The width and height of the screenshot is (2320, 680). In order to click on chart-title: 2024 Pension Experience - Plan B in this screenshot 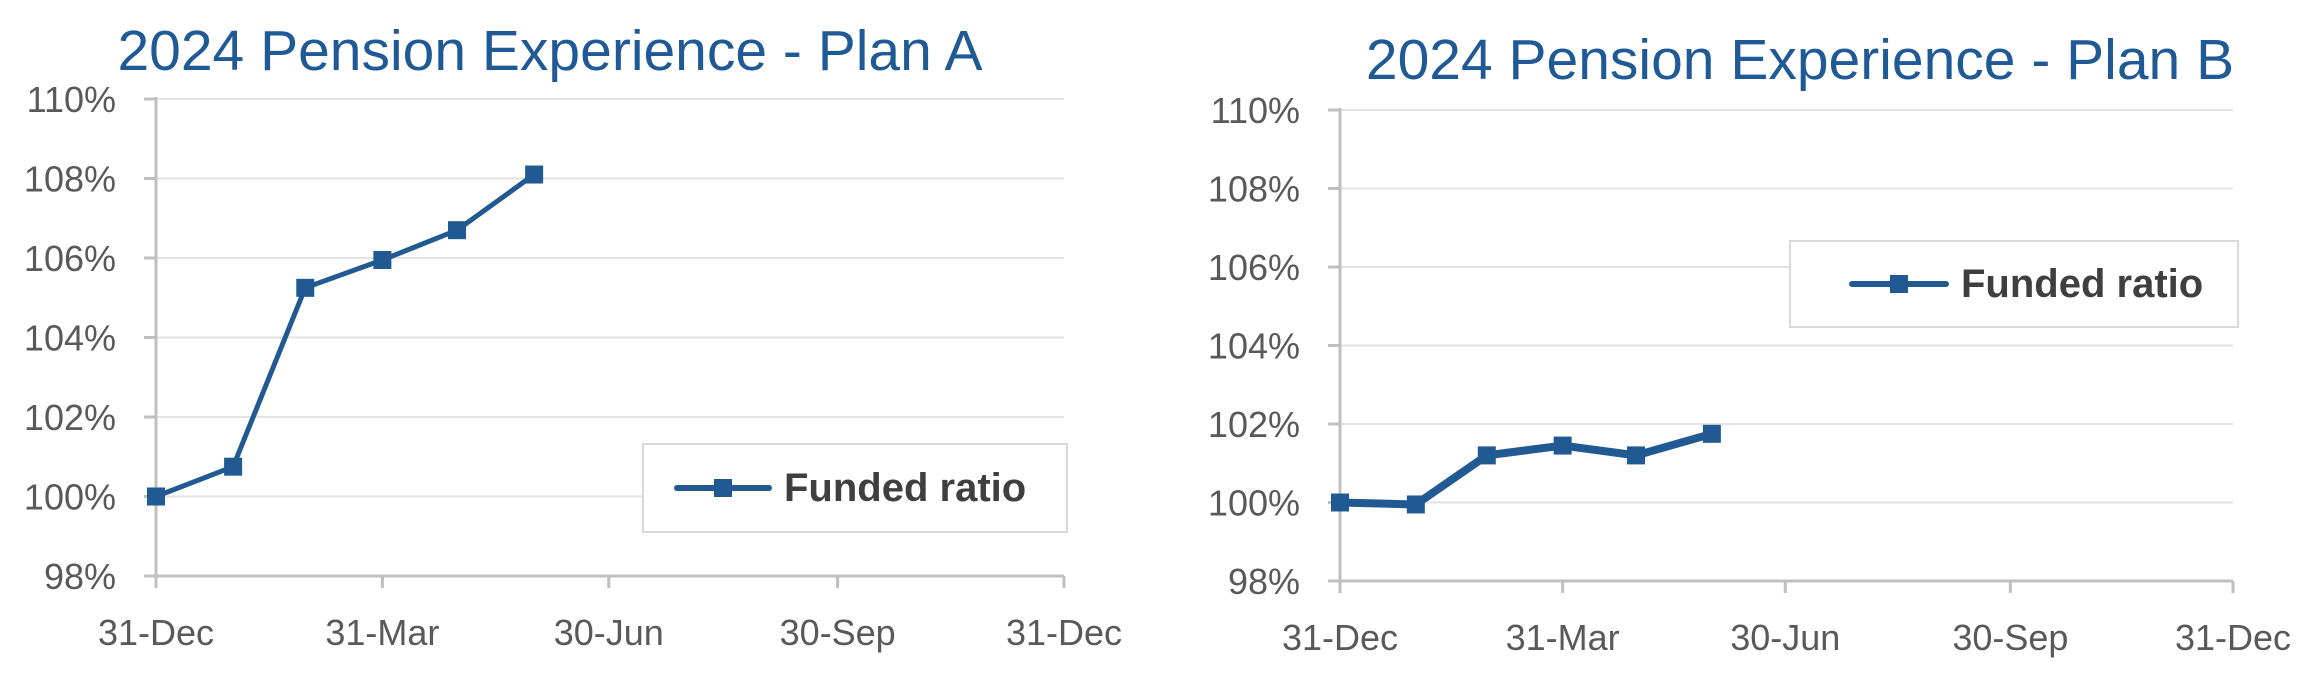, I will do `click(1800, 60)`.